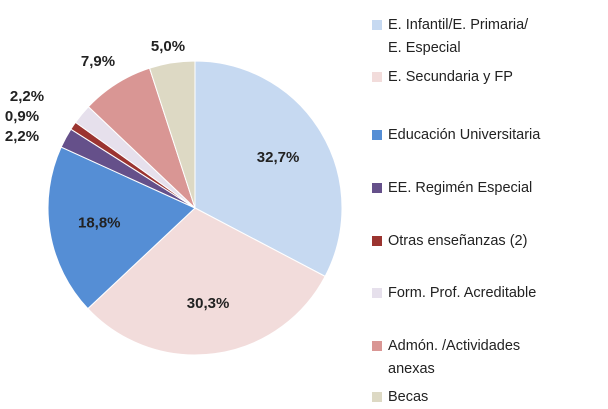  What do you see at coordinates (462, 293) in the screenshot?
I see `legend-label: Form. Prof. Acreditable` at bounding box center [462, 293].